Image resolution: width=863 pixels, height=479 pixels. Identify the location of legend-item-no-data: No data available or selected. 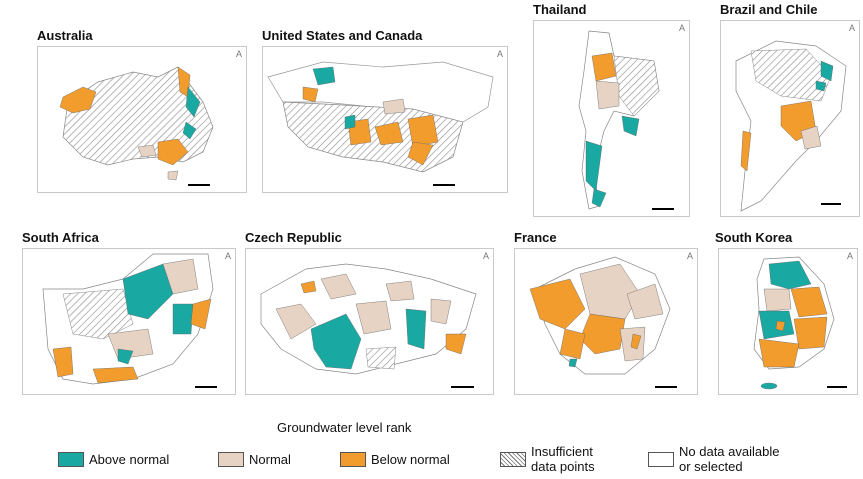
(713, 459).